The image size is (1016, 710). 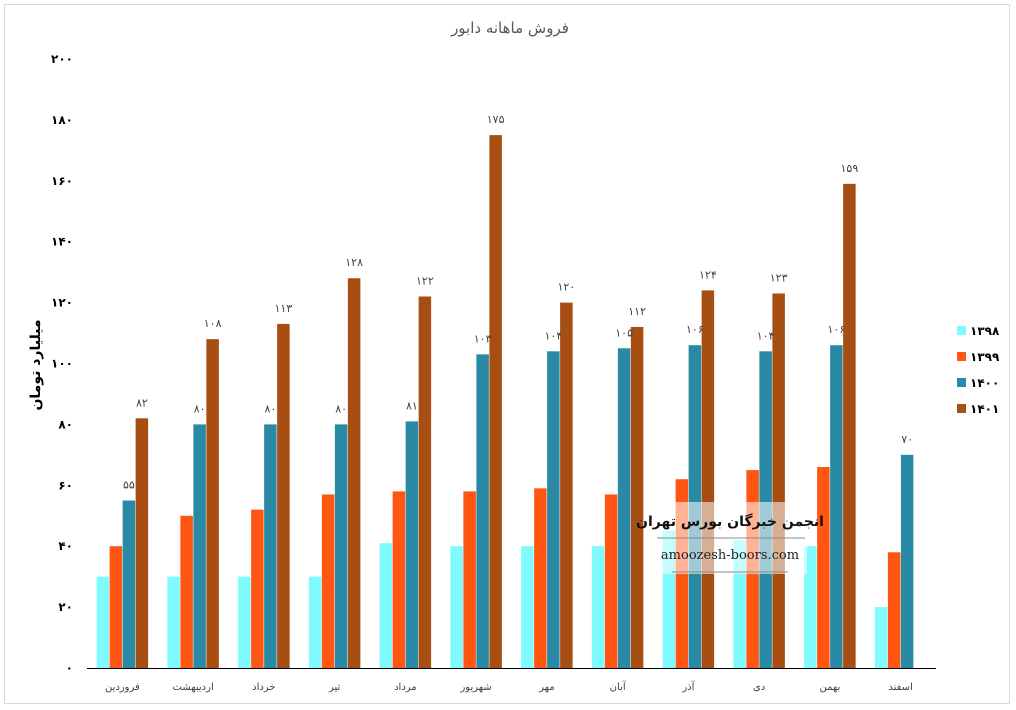 I want to click on y-tick-label: ۱۰۰, so click(x=62, y=364).